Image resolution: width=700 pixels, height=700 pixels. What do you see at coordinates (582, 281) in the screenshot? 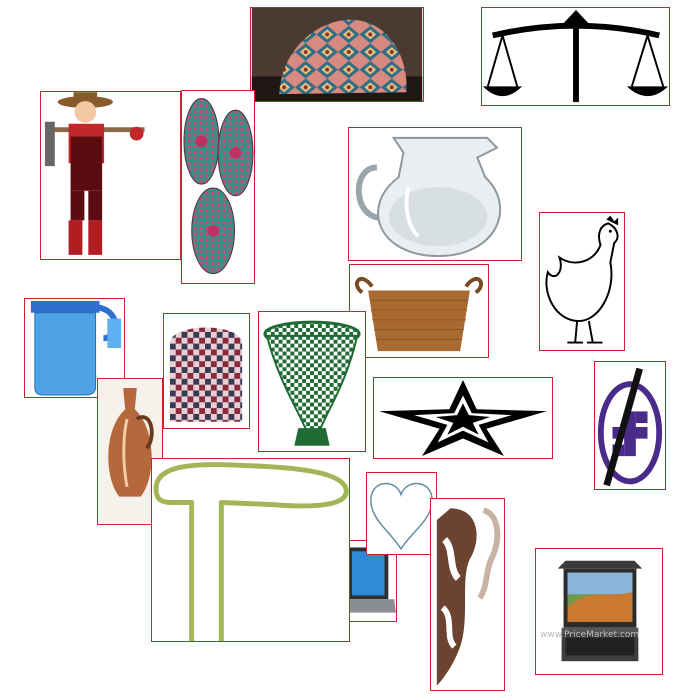
I see `chicken-drawing-image` at bounding box center [582, 281].